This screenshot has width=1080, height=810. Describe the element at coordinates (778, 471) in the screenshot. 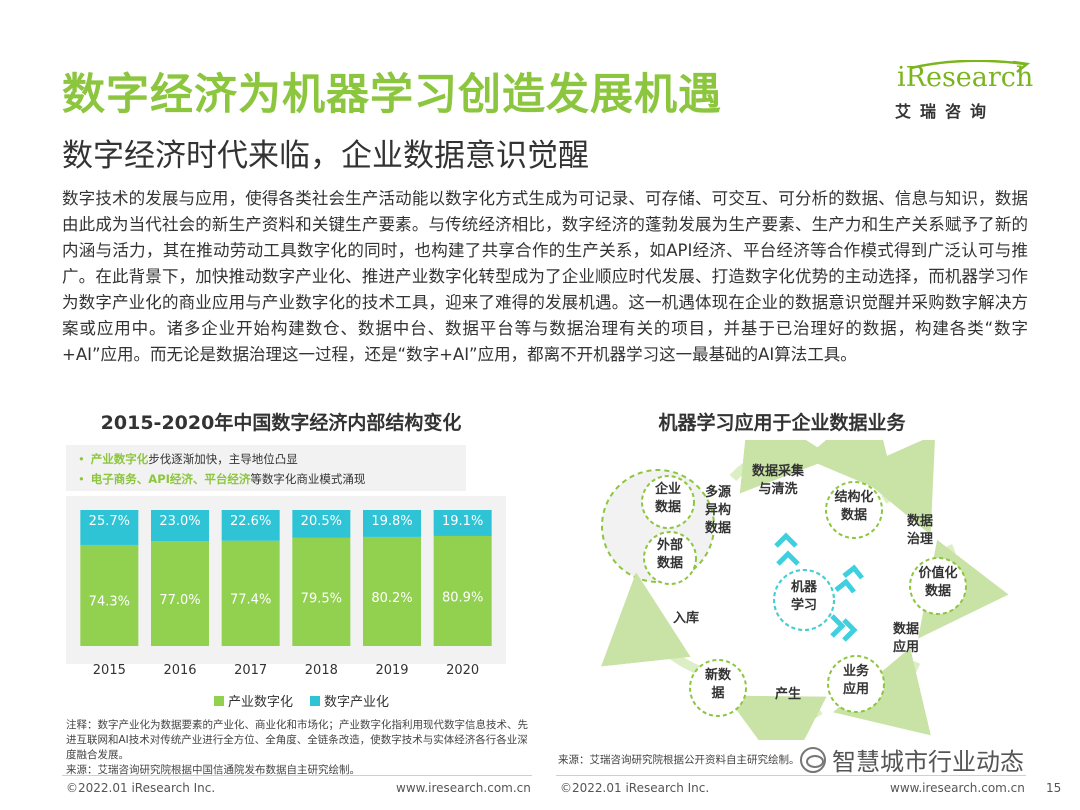

I see `node-label-data-collection: 数据采集` at that location.